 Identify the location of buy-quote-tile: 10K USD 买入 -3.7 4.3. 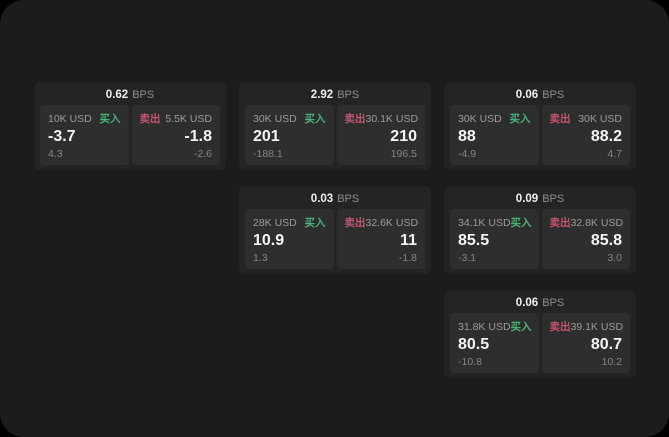
(84, 135).